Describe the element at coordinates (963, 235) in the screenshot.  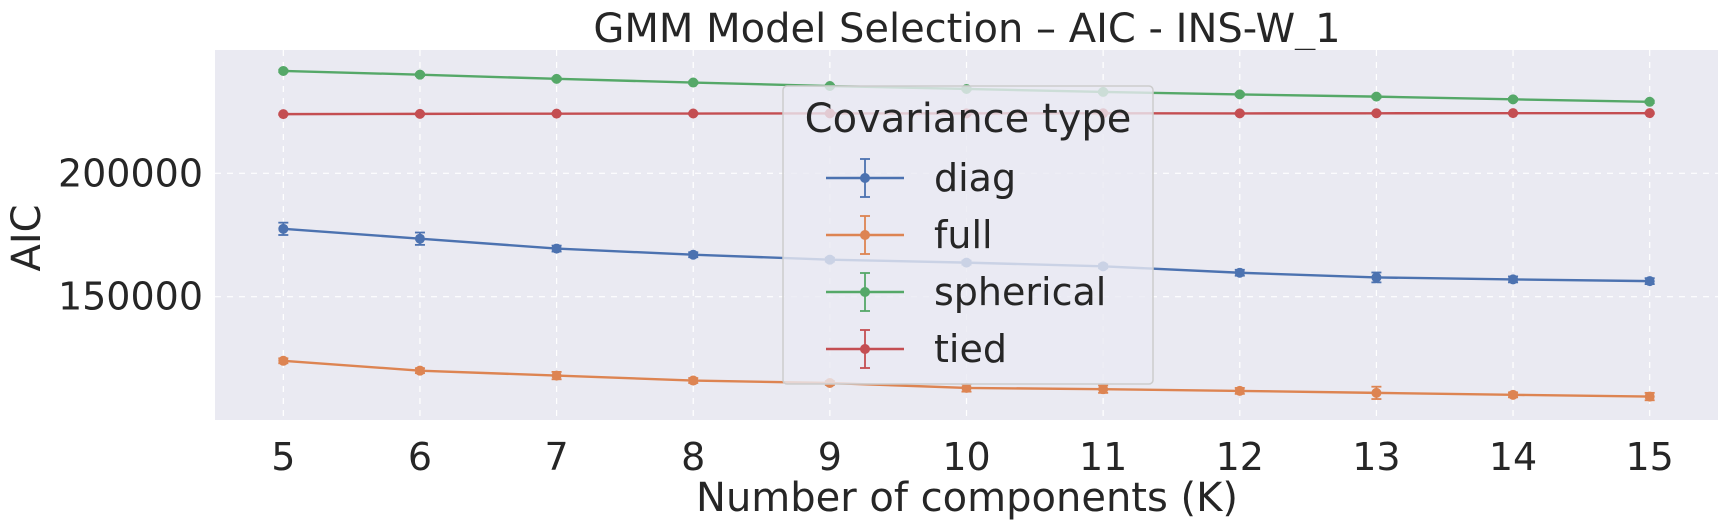
I see `legend-label: full` at that location.